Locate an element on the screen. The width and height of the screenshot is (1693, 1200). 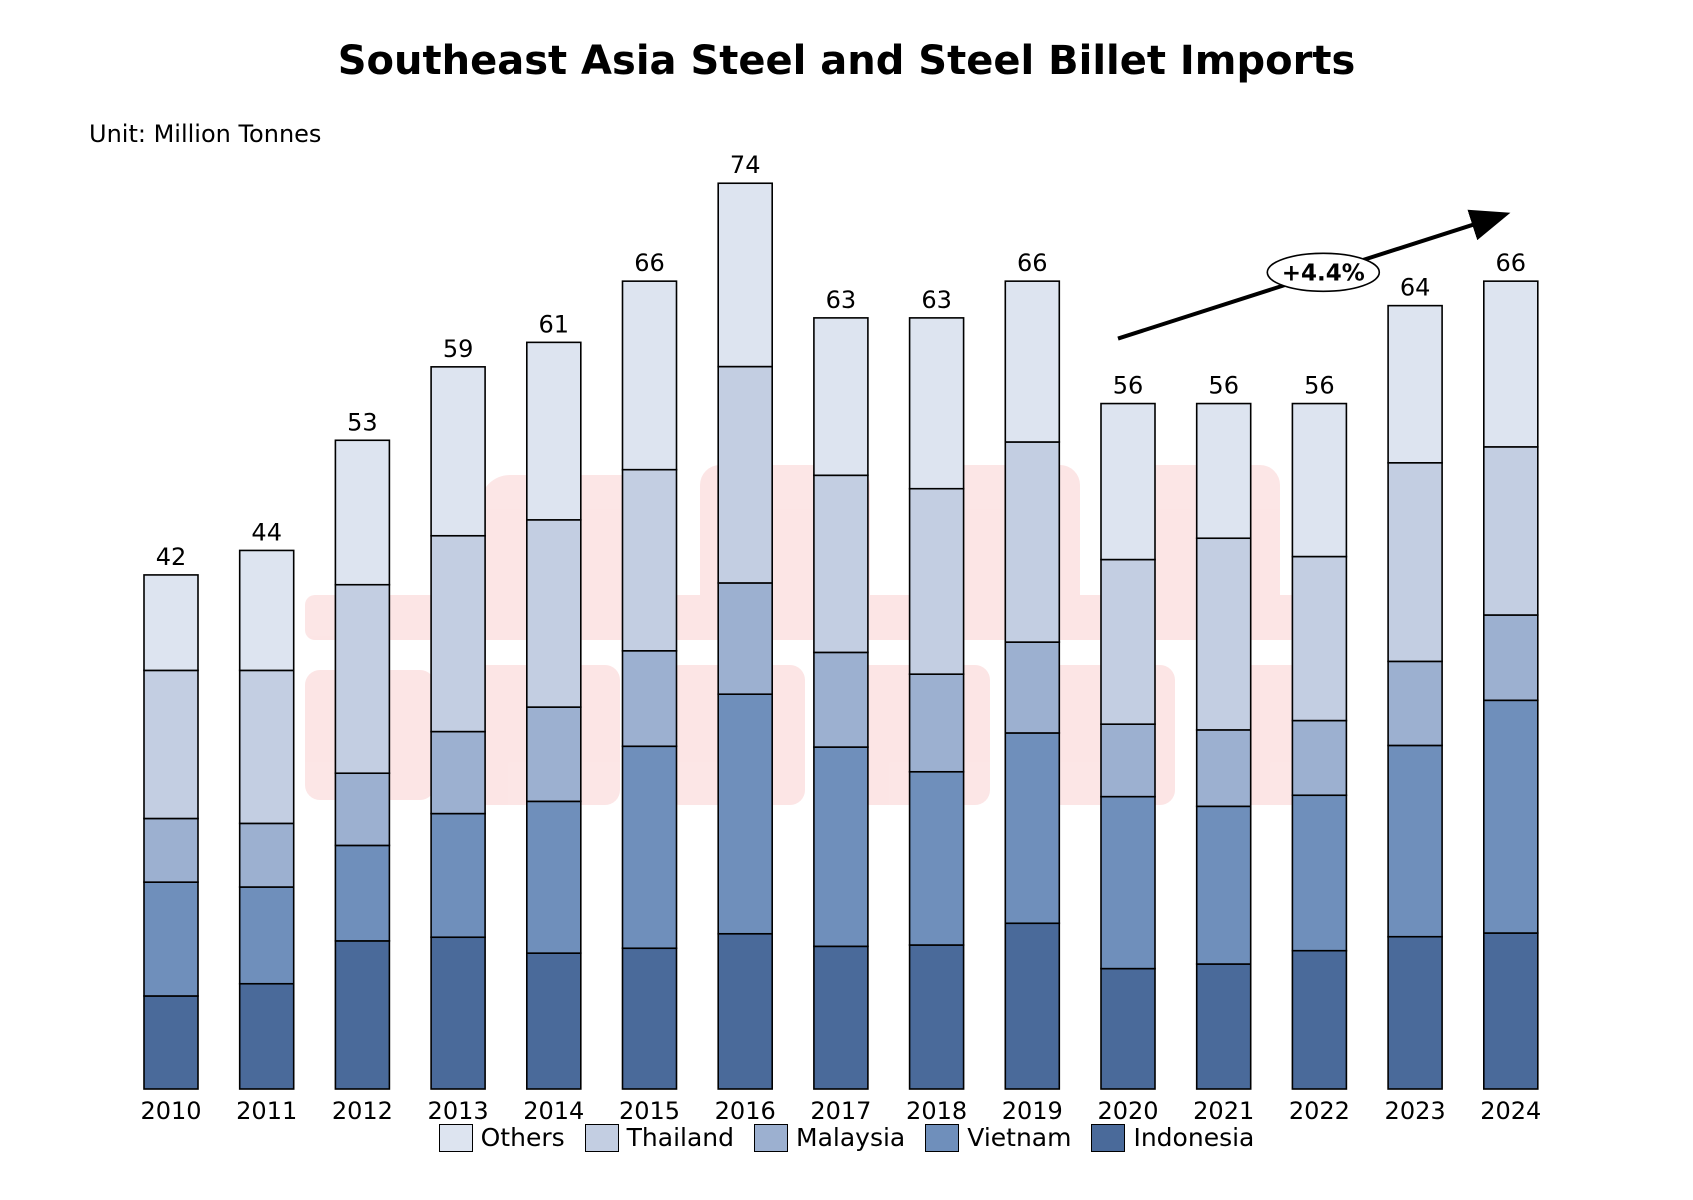
bar-segment-malaysia-2021 is located at coordinates (1223, 768).